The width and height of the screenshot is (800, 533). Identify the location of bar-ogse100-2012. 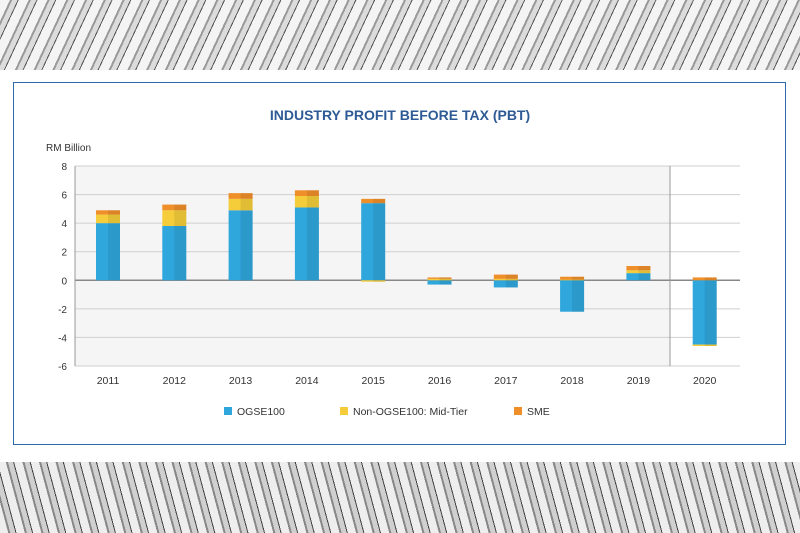
(174, 253).